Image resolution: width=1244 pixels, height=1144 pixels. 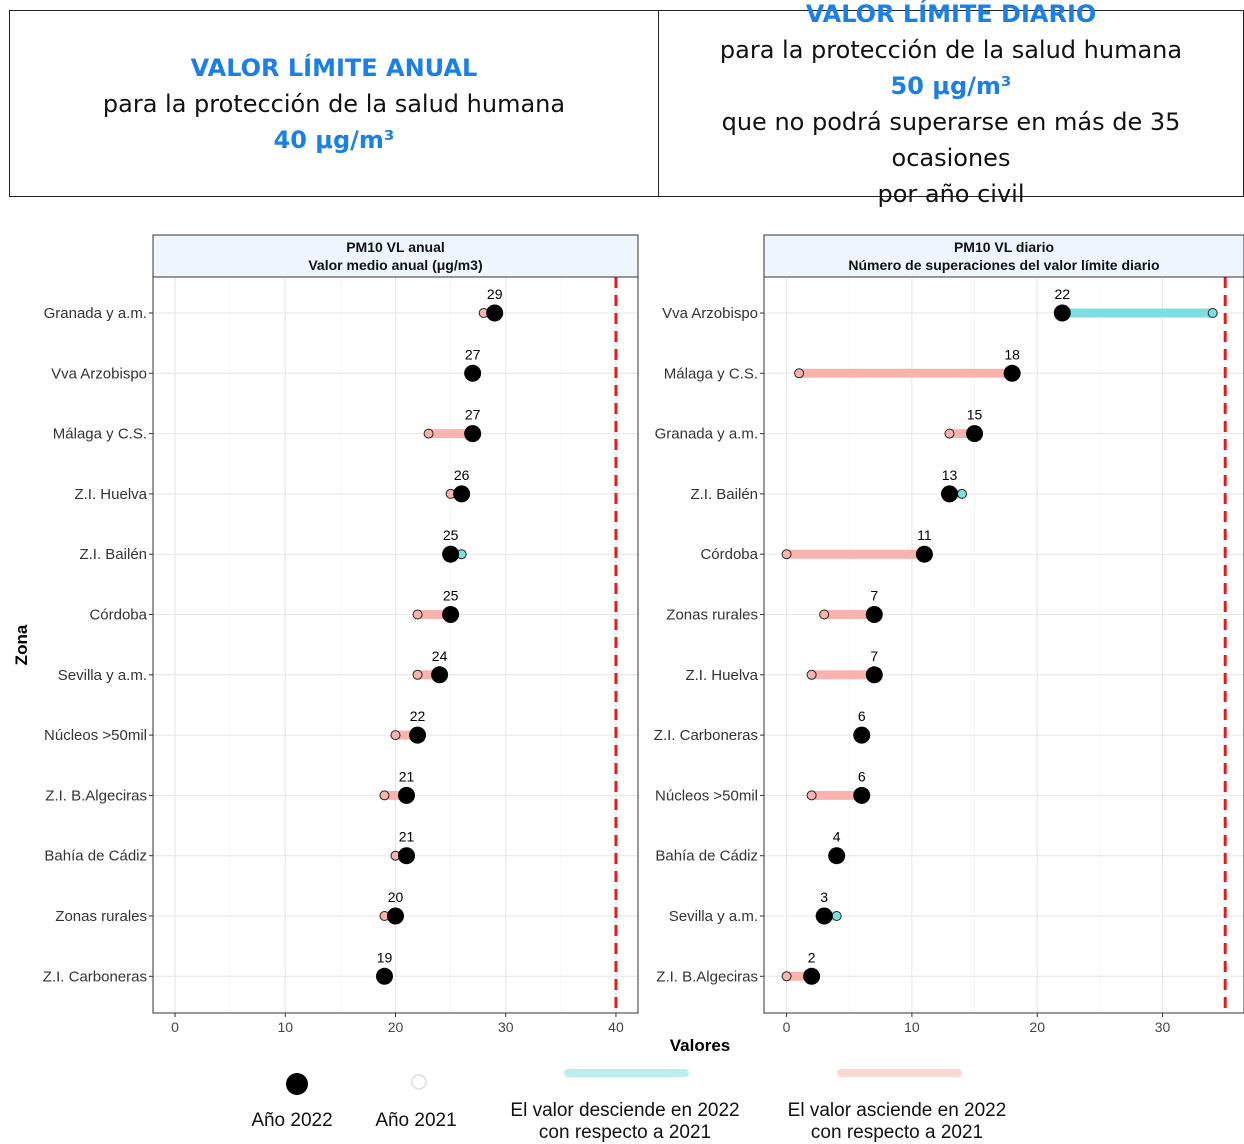 I want to click on panel1-y-tick-label: Vva Arzobispo, so click(x=99, y=373).